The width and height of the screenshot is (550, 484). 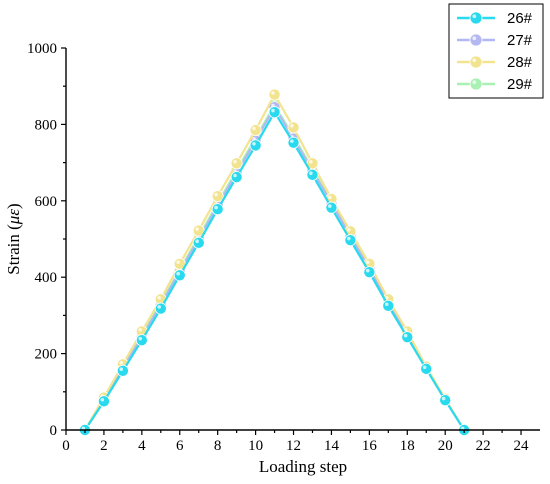 What do you see at coordinates (218, 446) in the screenshot?
I see `x-tick-label: 8` at bounding box center [218, 446].